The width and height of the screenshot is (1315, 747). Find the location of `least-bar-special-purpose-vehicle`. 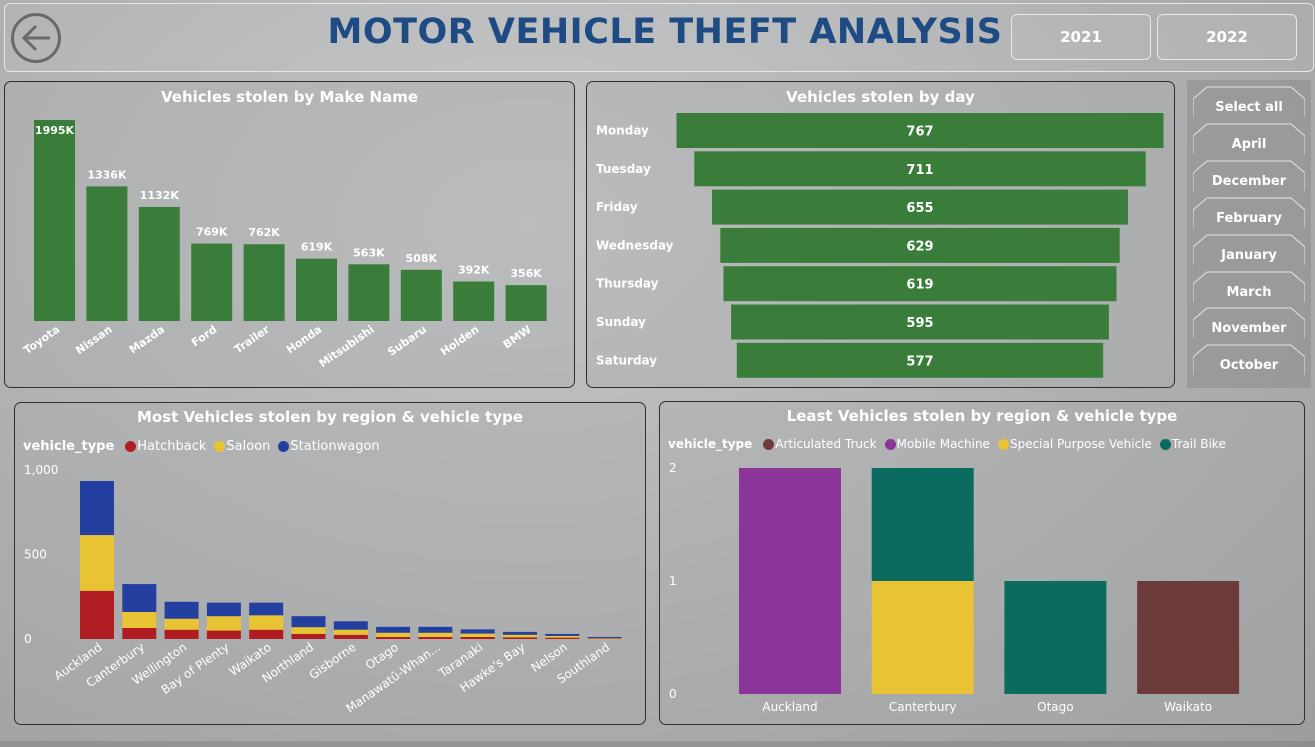

least-bar-special-purpose-vehicle is located at coordinates (922, 637).